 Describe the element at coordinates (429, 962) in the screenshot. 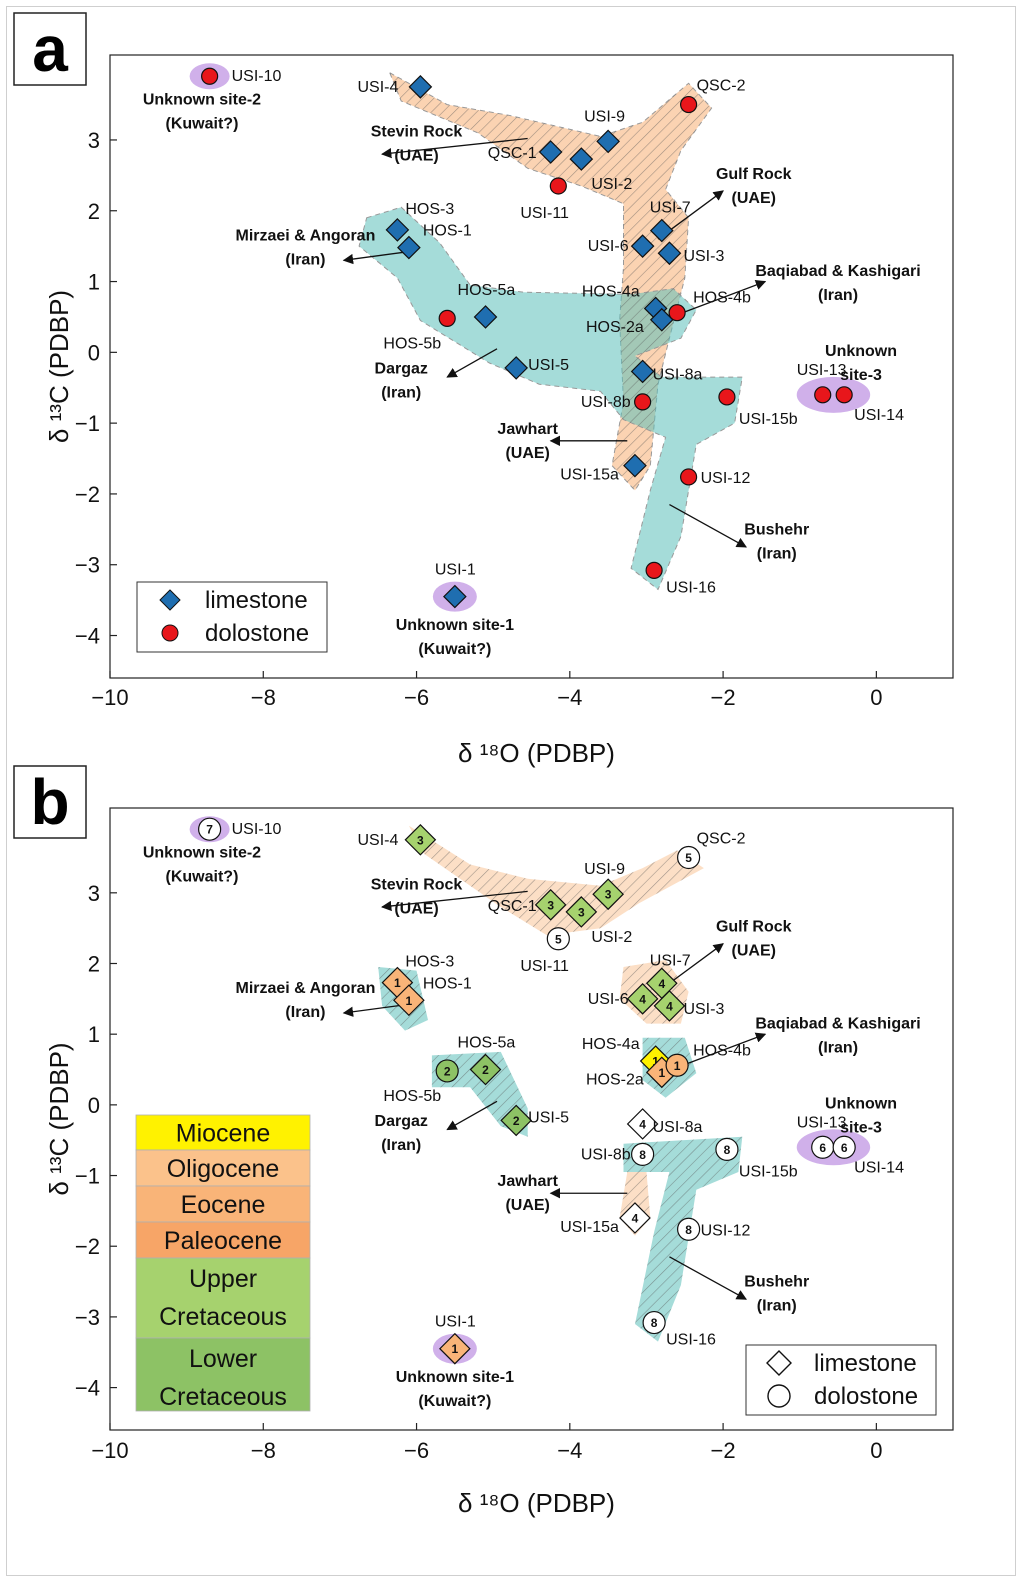

I see `point-label-hos-3: HOS-3` at that location.